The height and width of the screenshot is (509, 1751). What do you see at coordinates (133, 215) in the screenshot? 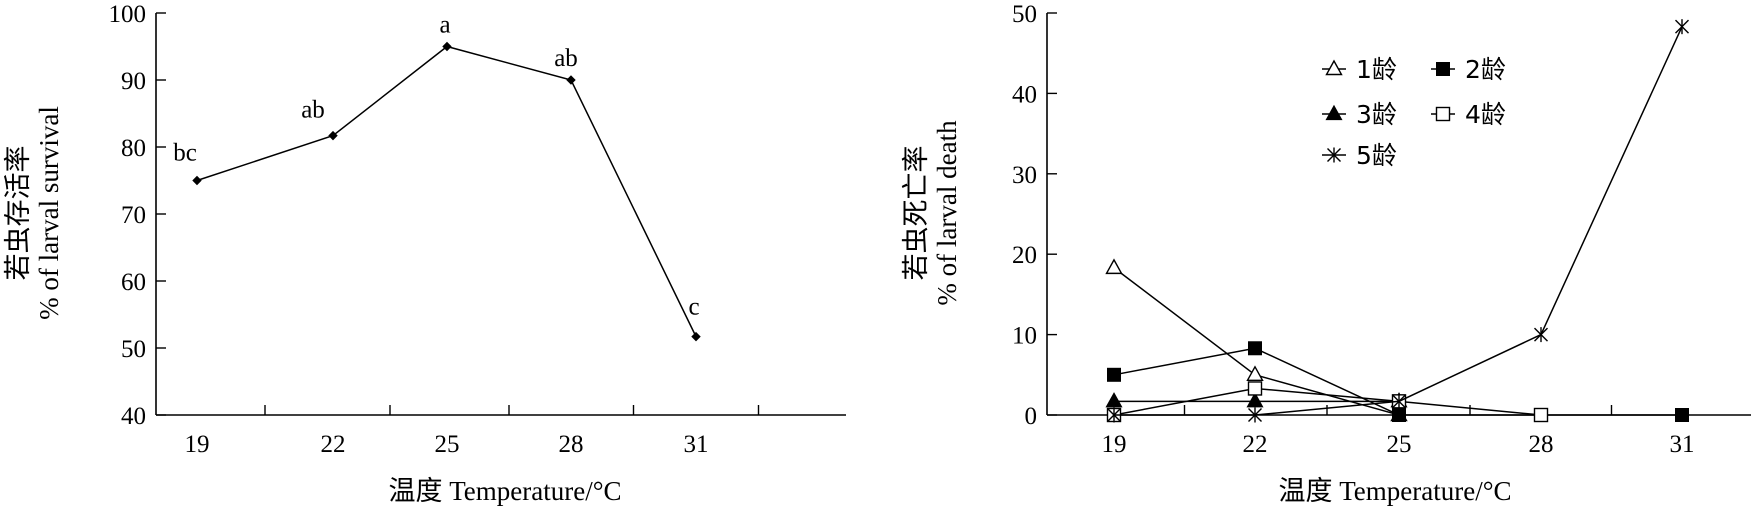
I see `y-tick-label: 70` at bounding box center [133, 215].